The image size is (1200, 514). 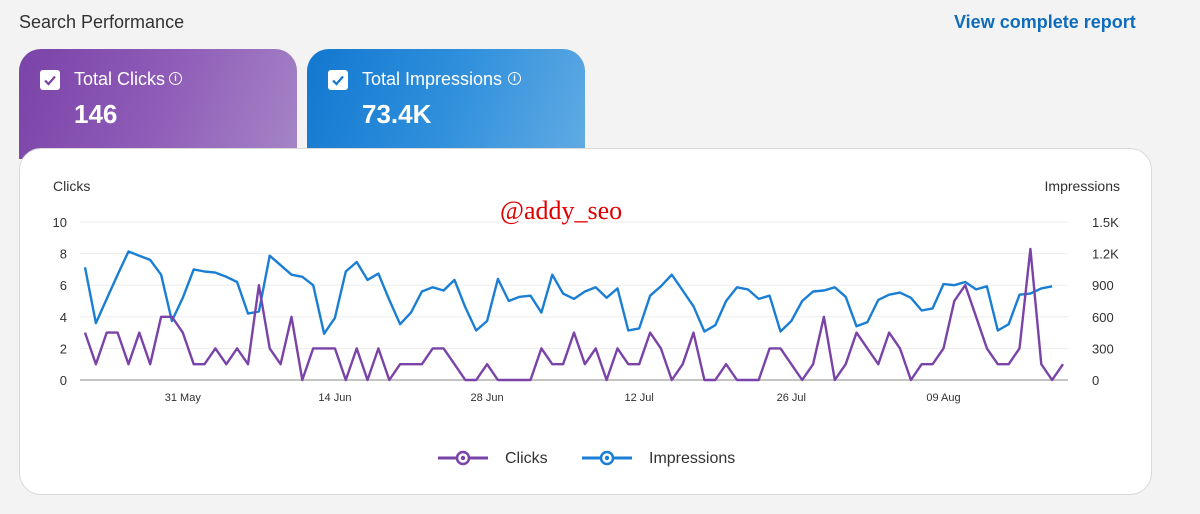 What do you see at coordinates (120, 79) in the screenshot?
I see `total-clicks-label: Total Clicks` at bounding box center [120, 79].